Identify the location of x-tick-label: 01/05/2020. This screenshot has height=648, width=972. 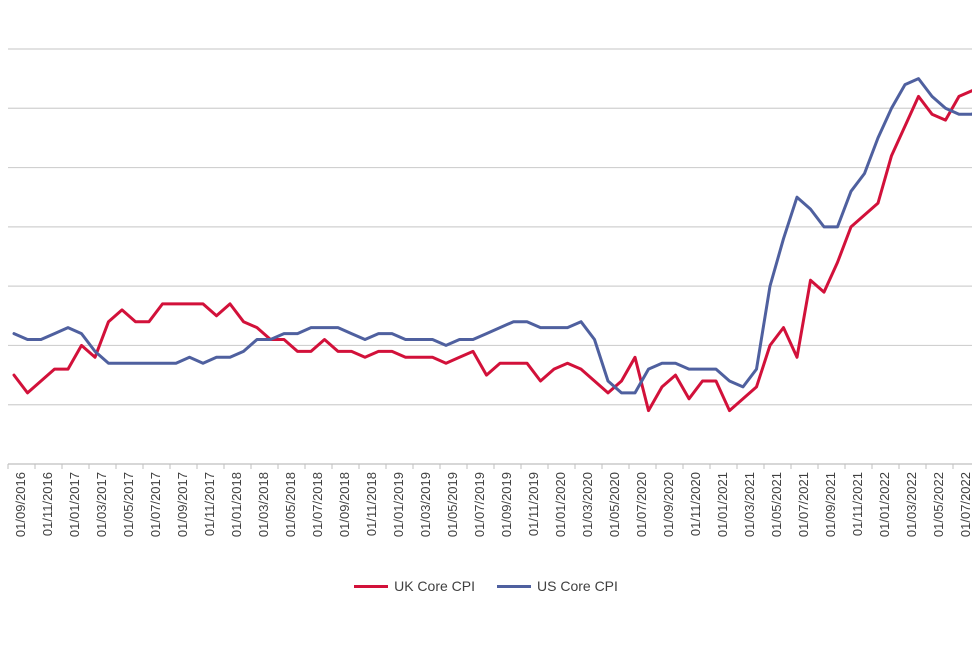
(614, 504).